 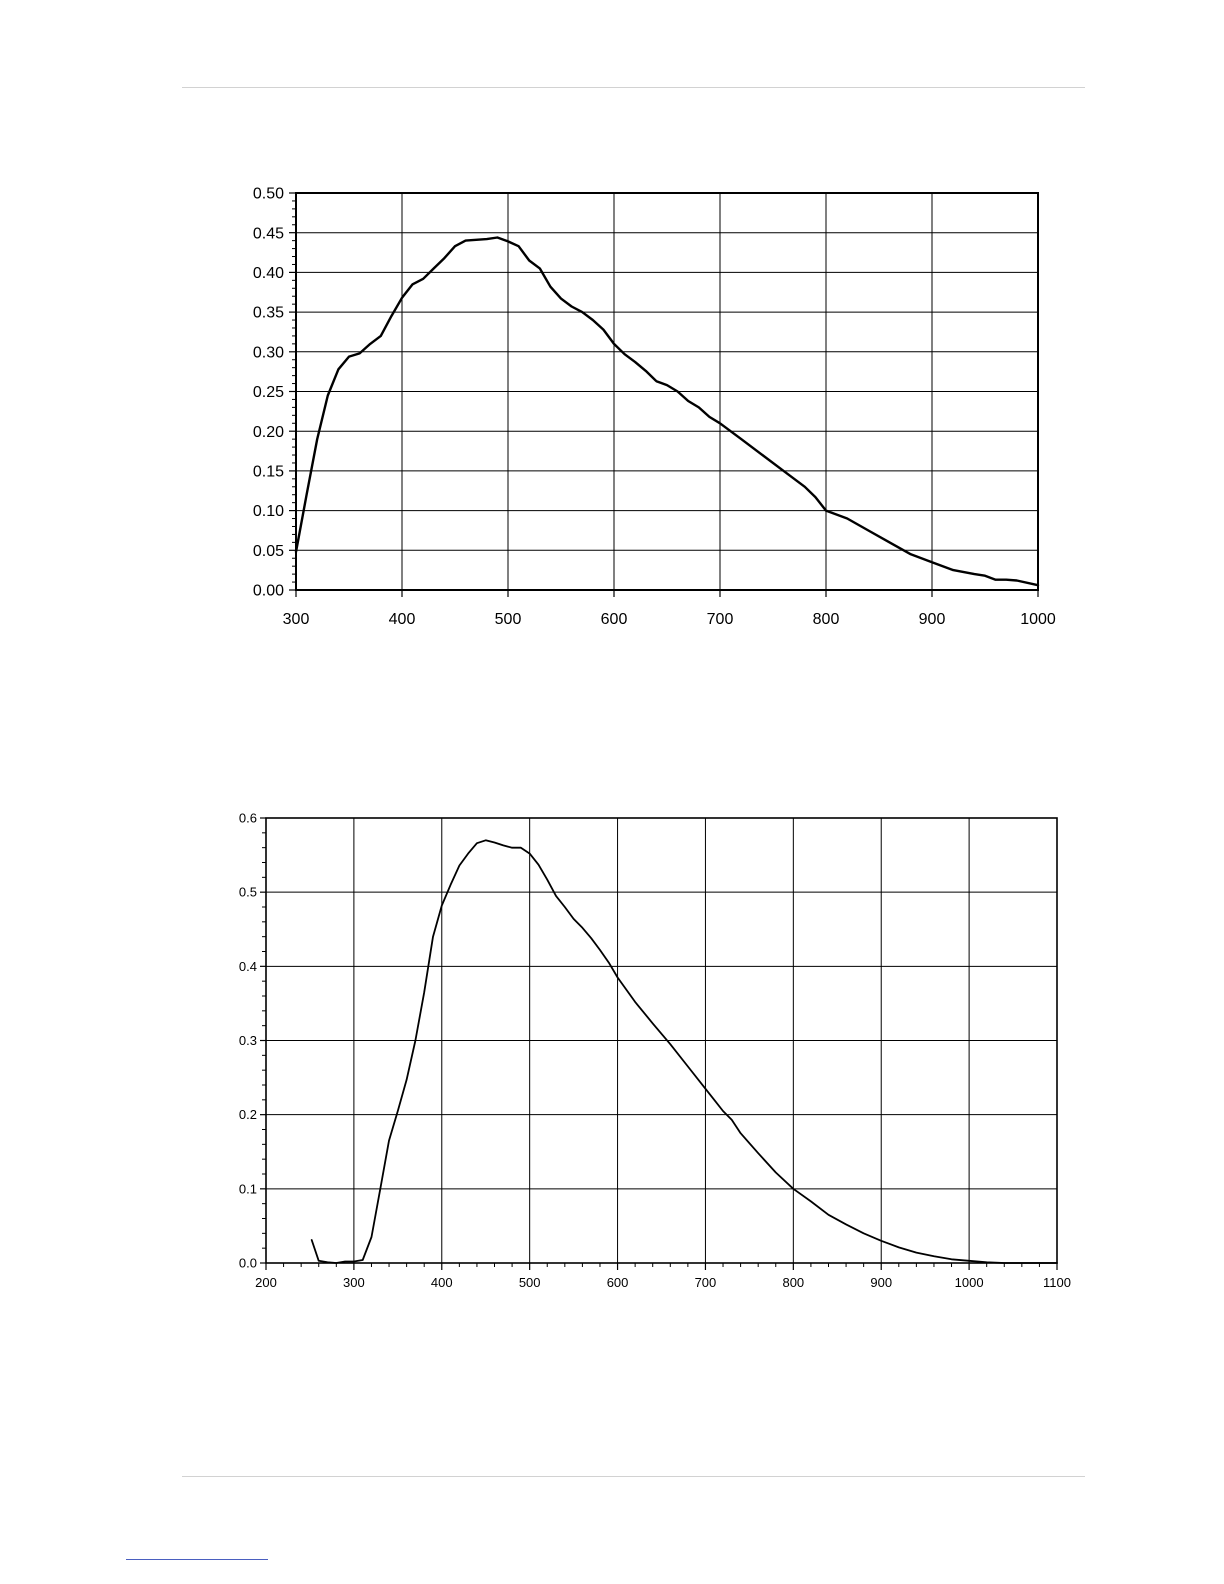 What do you see at coordinates (268, 313) in the screenshot?
I see `y-tick-label: 0.35` at bounding box center [268, 313].